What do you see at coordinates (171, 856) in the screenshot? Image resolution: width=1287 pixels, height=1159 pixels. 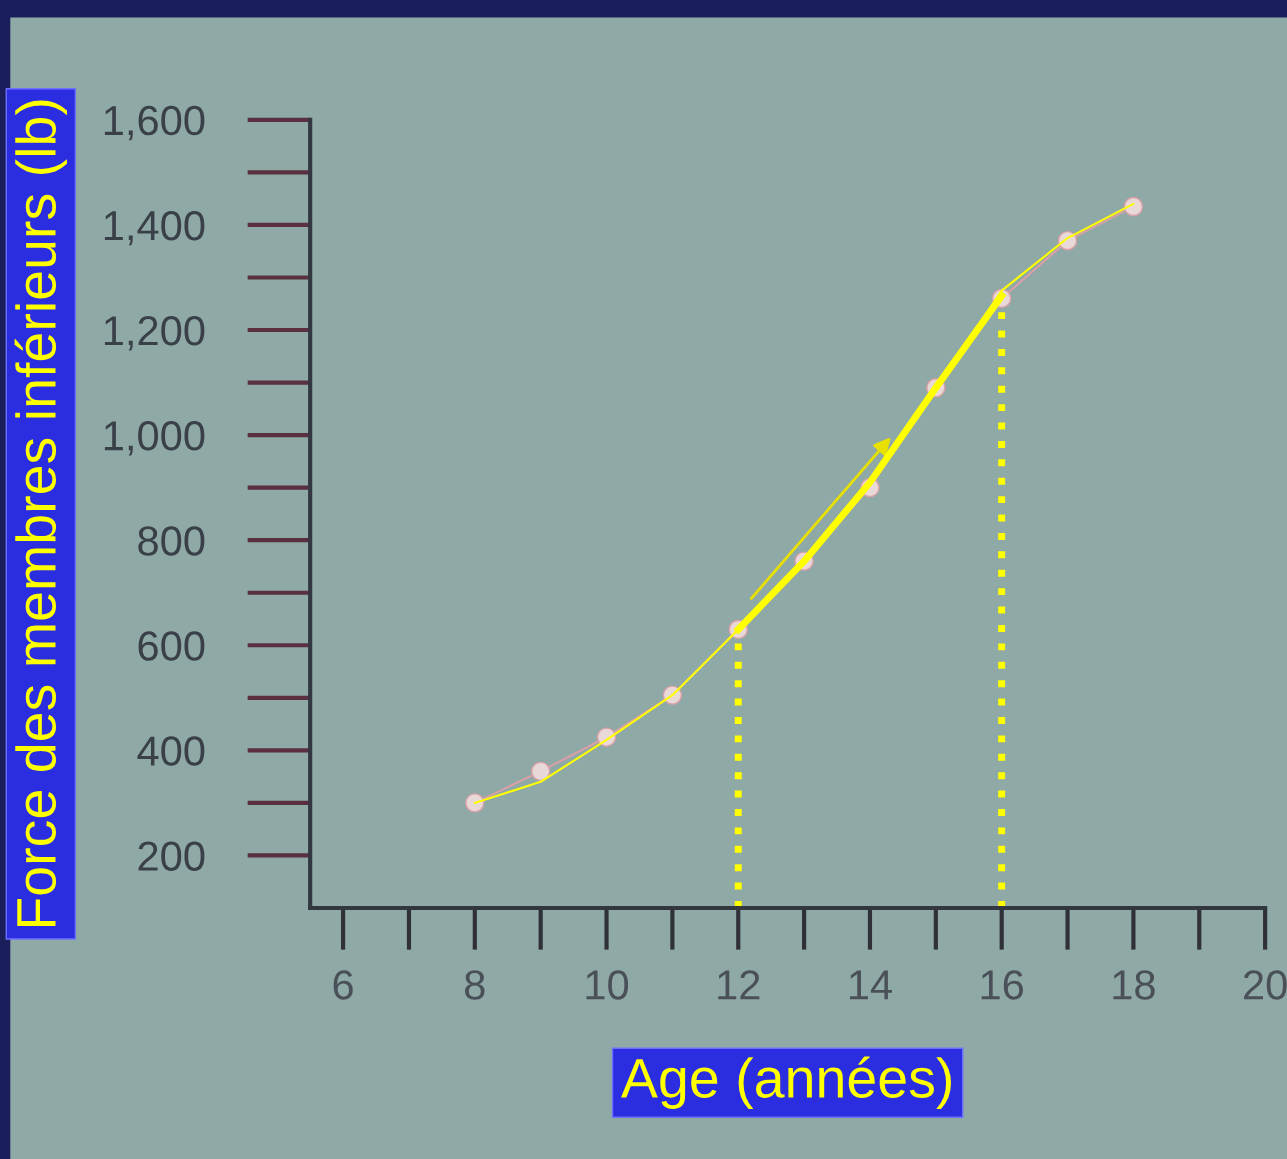 I see `y-tick-label: 200` at bounding box center [171, 856].